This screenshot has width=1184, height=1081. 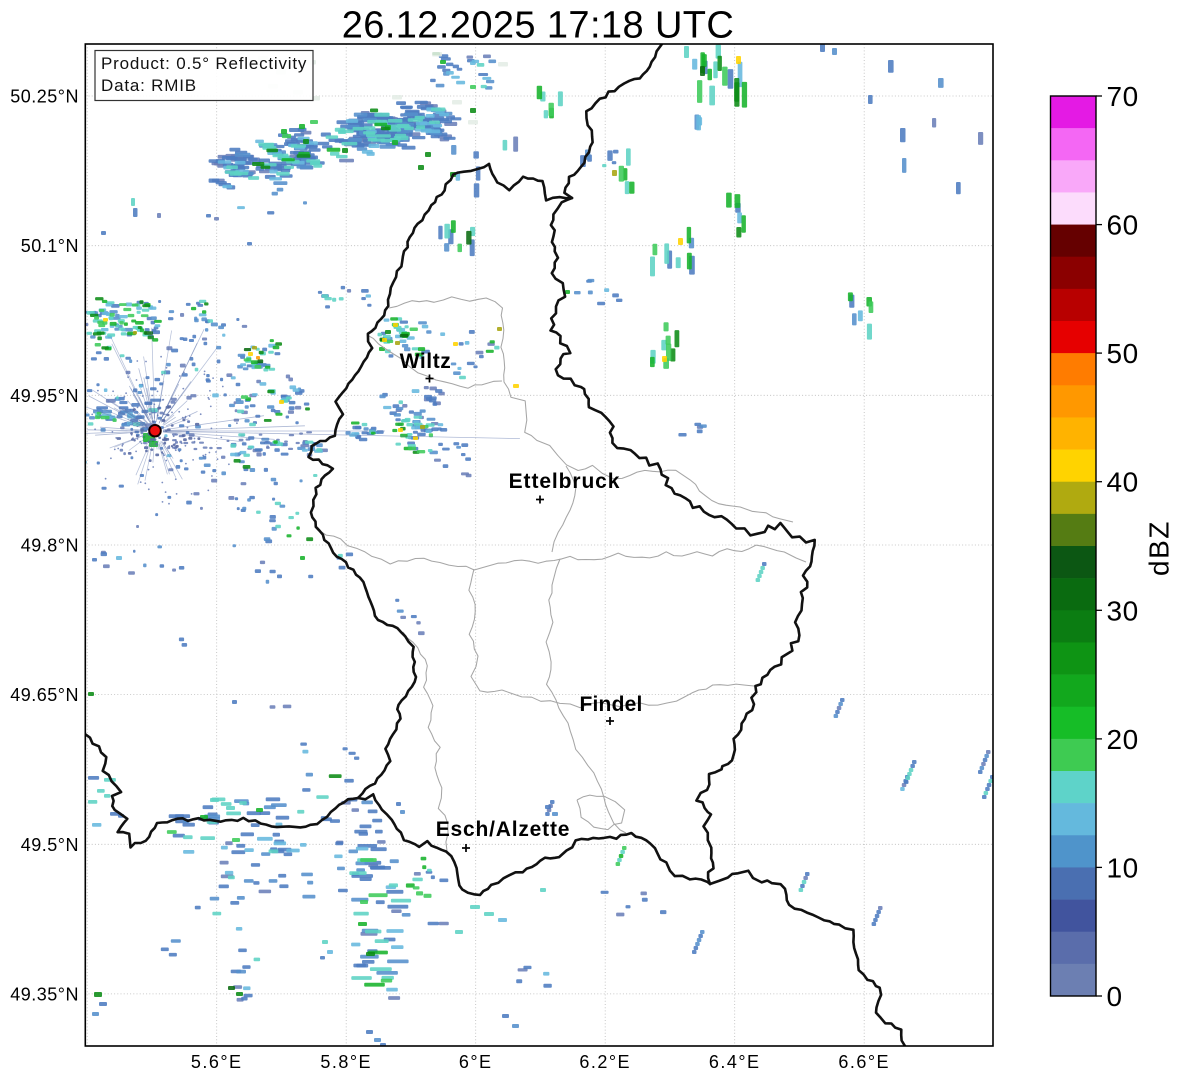 I want to click on svg-text: 60, so click(x=1123, y=225).